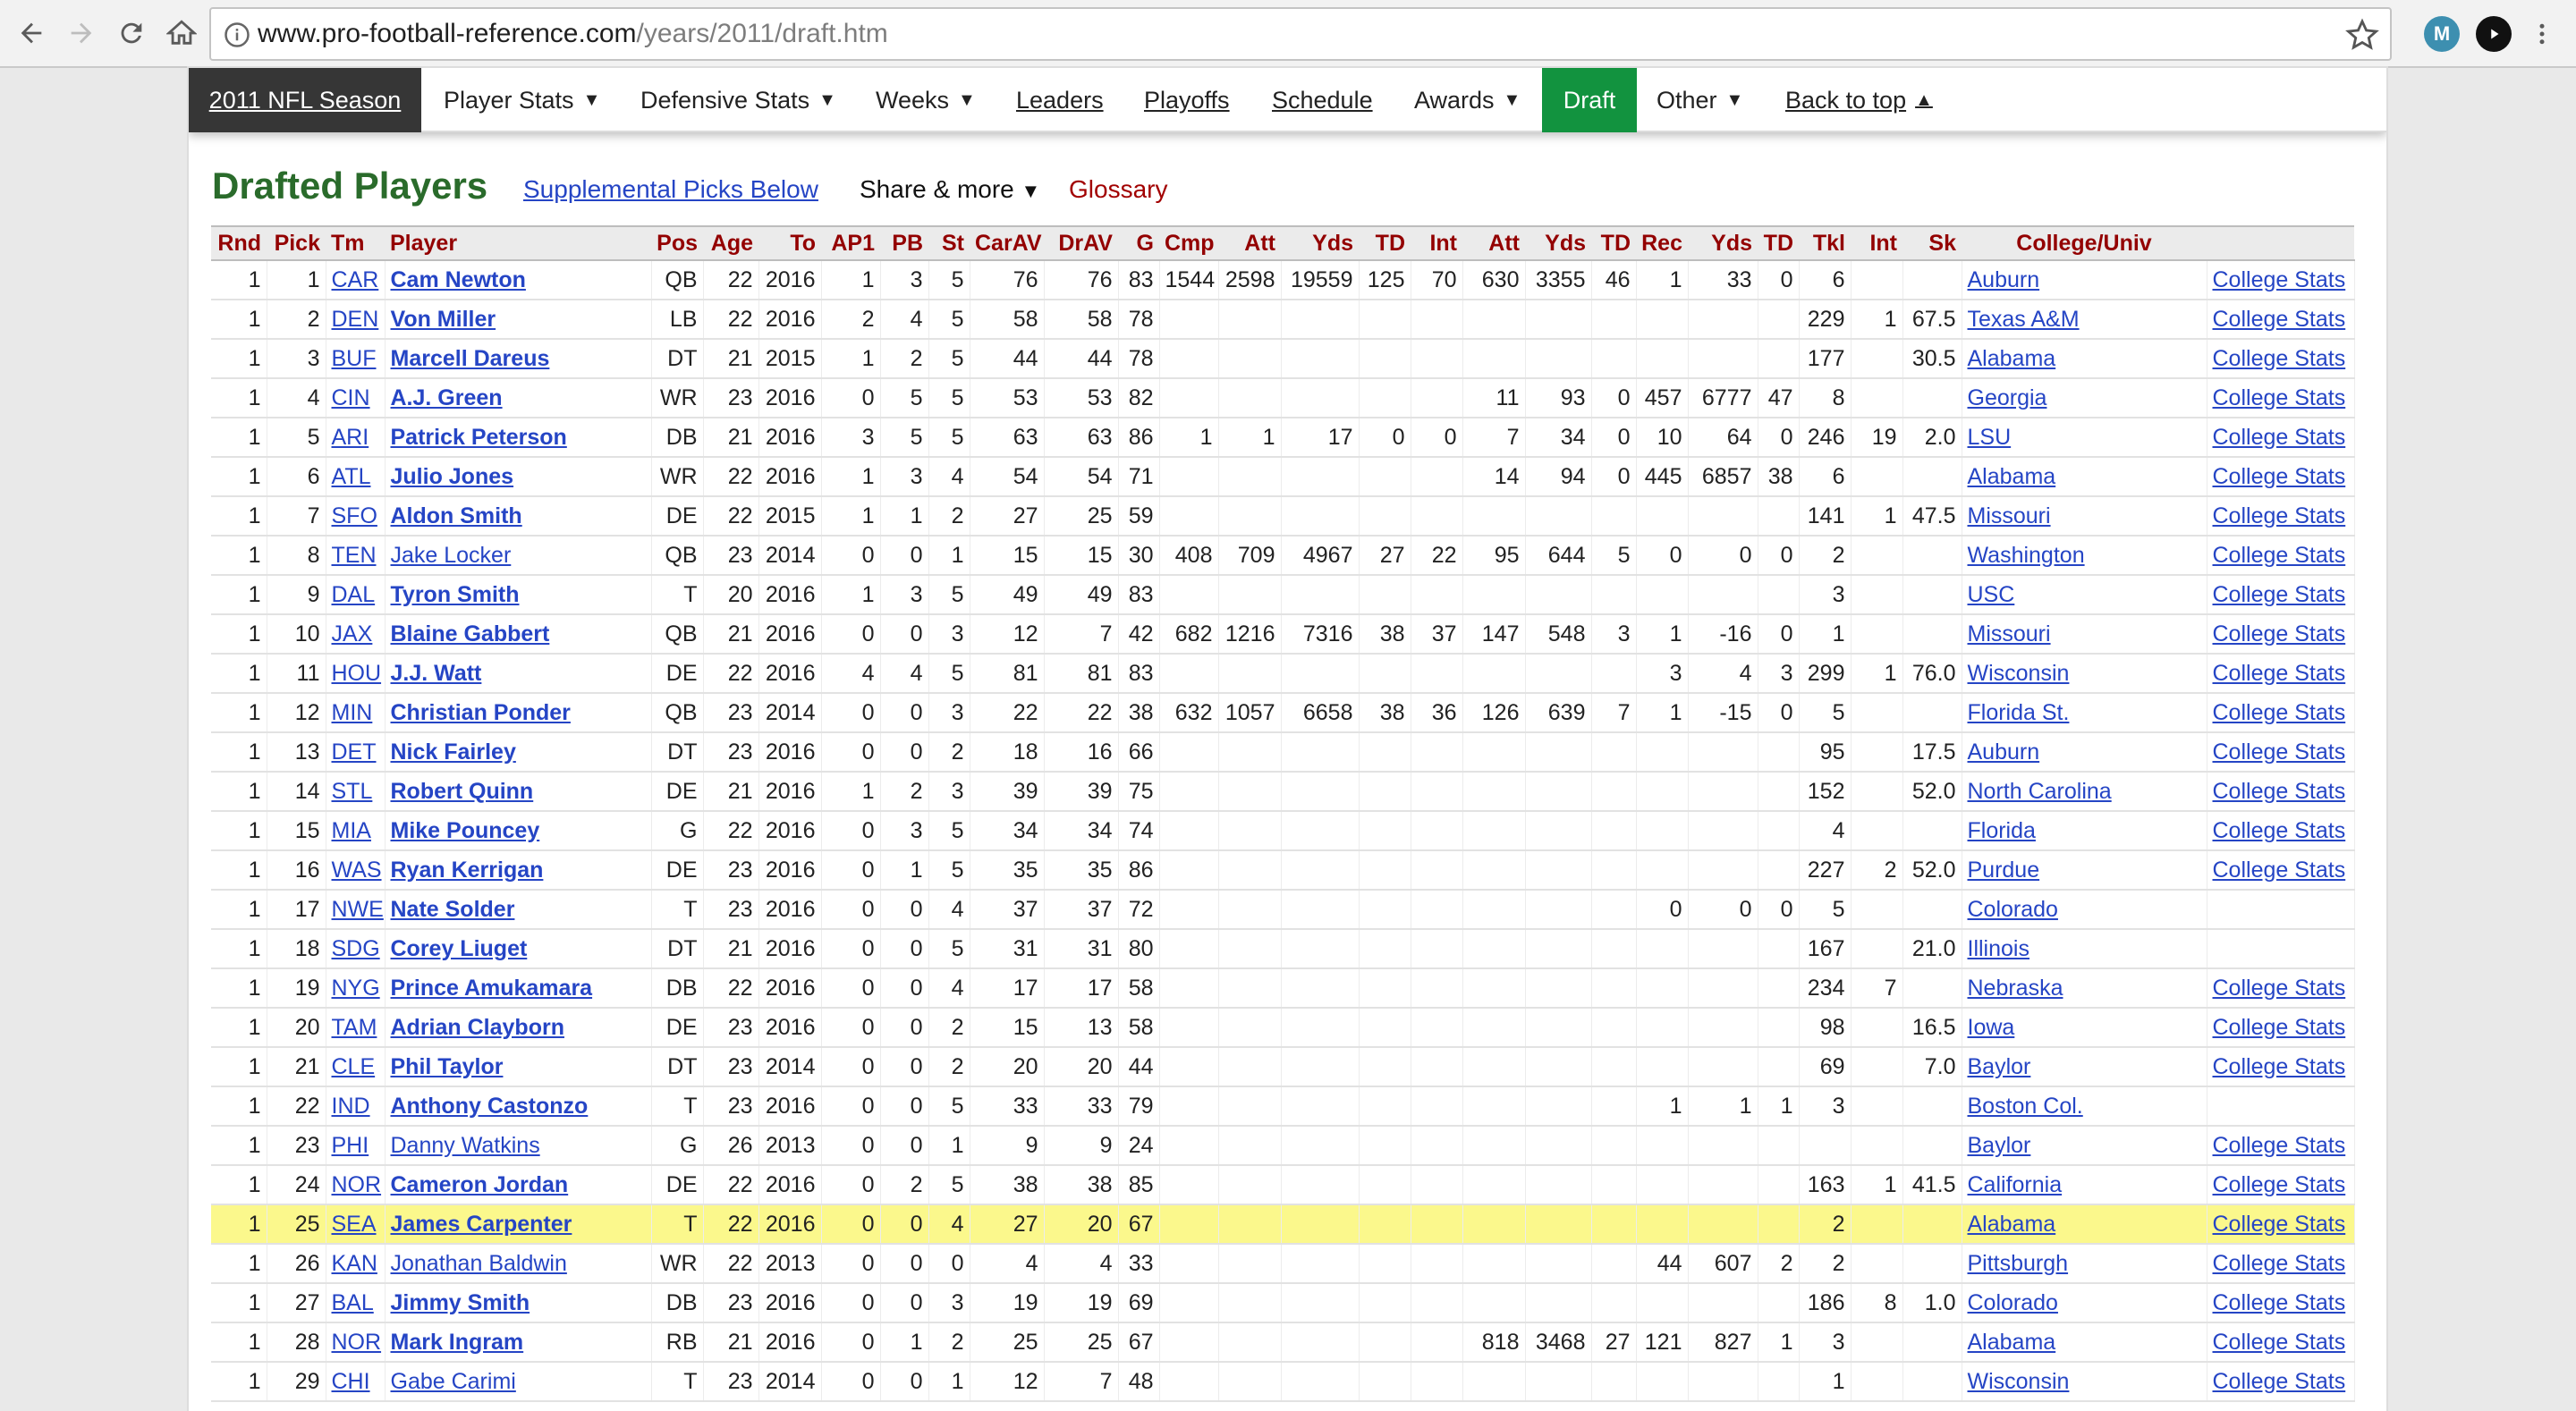 The height and width of the screenshot is (1411, 2576). I want to click on player-link: Cam Newton, so click(458, 279).